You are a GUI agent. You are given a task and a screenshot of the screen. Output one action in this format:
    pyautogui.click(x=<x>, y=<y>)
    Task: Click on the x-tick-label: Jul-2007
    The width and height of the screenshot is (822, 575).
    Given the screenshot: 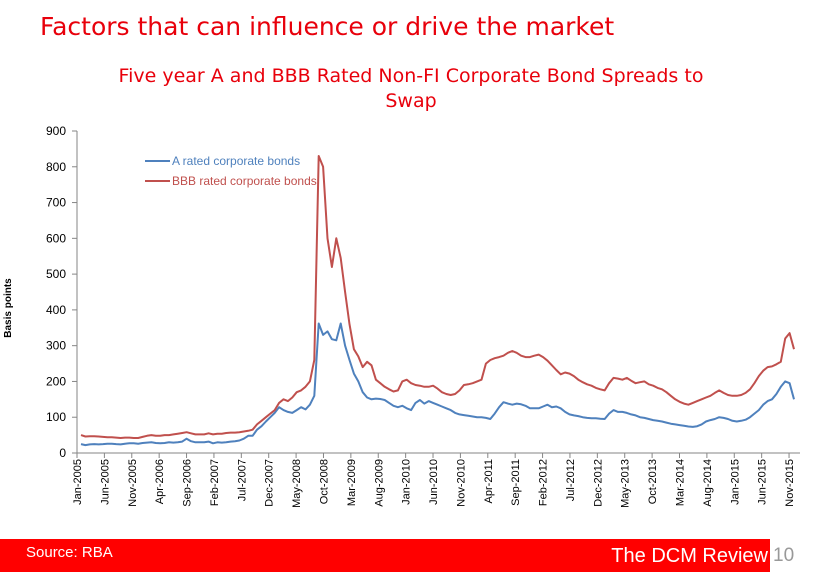 What is the action you would take?
    pyautogui.click(x=242, y=480)
    